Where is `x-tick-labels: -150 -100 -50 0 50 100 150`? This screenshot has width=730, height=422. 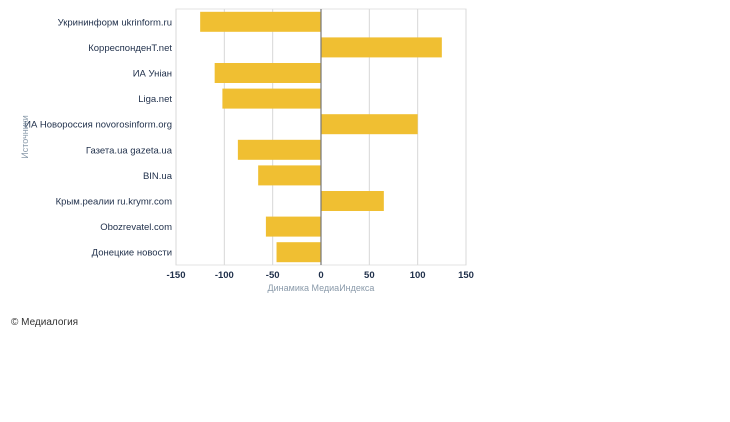
x-tick-labels: -150 -100 -50 0 50 100 150 is located at coordinates (319, 275).